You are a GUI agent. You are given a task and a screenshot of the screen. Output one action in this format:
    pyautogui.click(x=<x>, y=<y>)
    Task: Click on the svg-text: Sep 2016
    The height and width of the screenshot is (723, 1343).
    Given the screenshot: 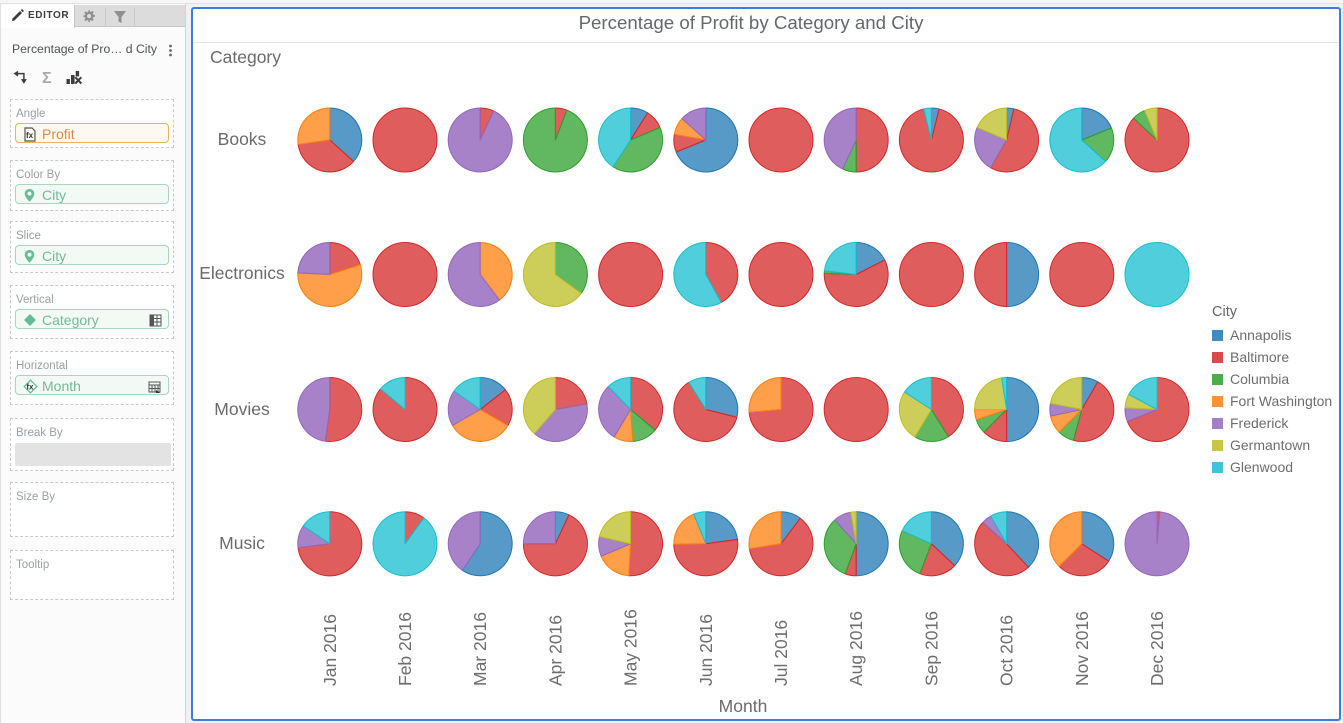 What is the action you would take?
    pyautogui.click(x=931, y=648)
    